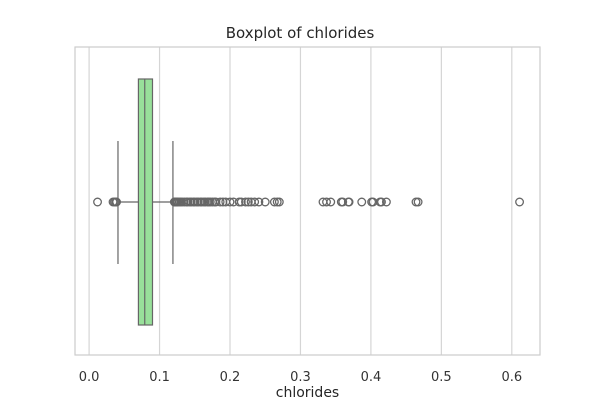 This screenshot has height=401, width=600. Describe the element at coordinates (159, 377) in the screenshot. I see `x-tick-label-1: 0.1` at that location.